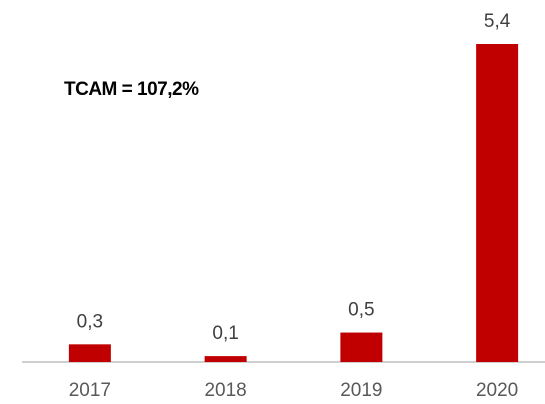 The image size is (545, 404). Describe the element at coordinates (90, 390) in the screenshot. I see `x-tick-label: 2017` at that location.